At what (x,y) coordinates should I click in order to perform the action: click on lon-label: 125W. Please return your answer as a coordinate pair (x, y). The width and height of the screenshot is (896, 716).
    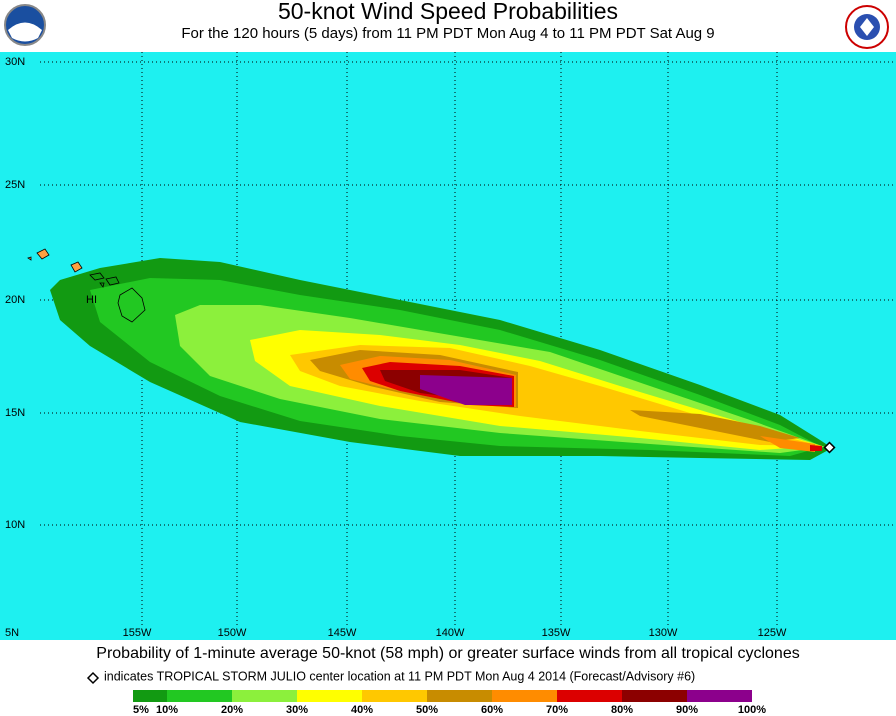
    Looking at the image, I should click on (772, 633).